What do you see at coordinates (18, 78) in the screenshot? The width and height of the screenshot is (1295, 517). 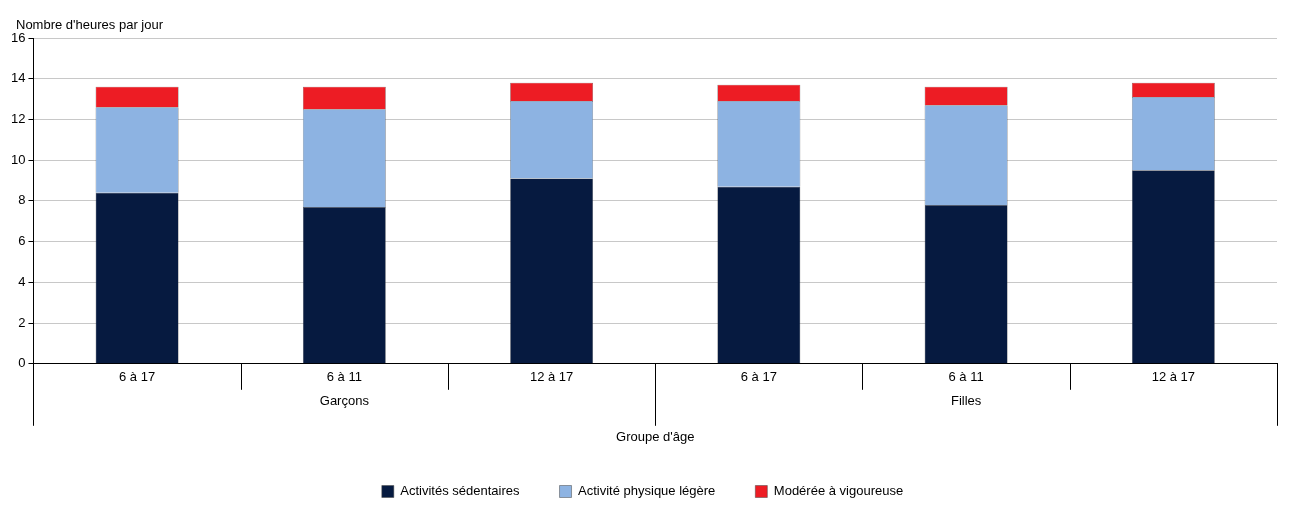 I see `y-tick-label: 14` at bounding box center [18, 78].